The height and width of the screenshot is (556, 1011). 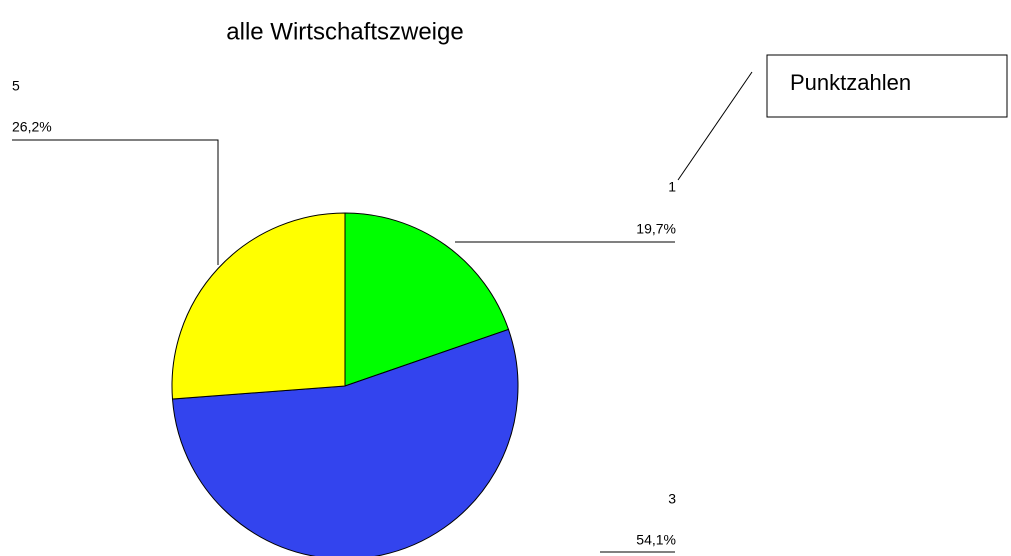 I want to click on label-leader, so click(x=115, y=202).